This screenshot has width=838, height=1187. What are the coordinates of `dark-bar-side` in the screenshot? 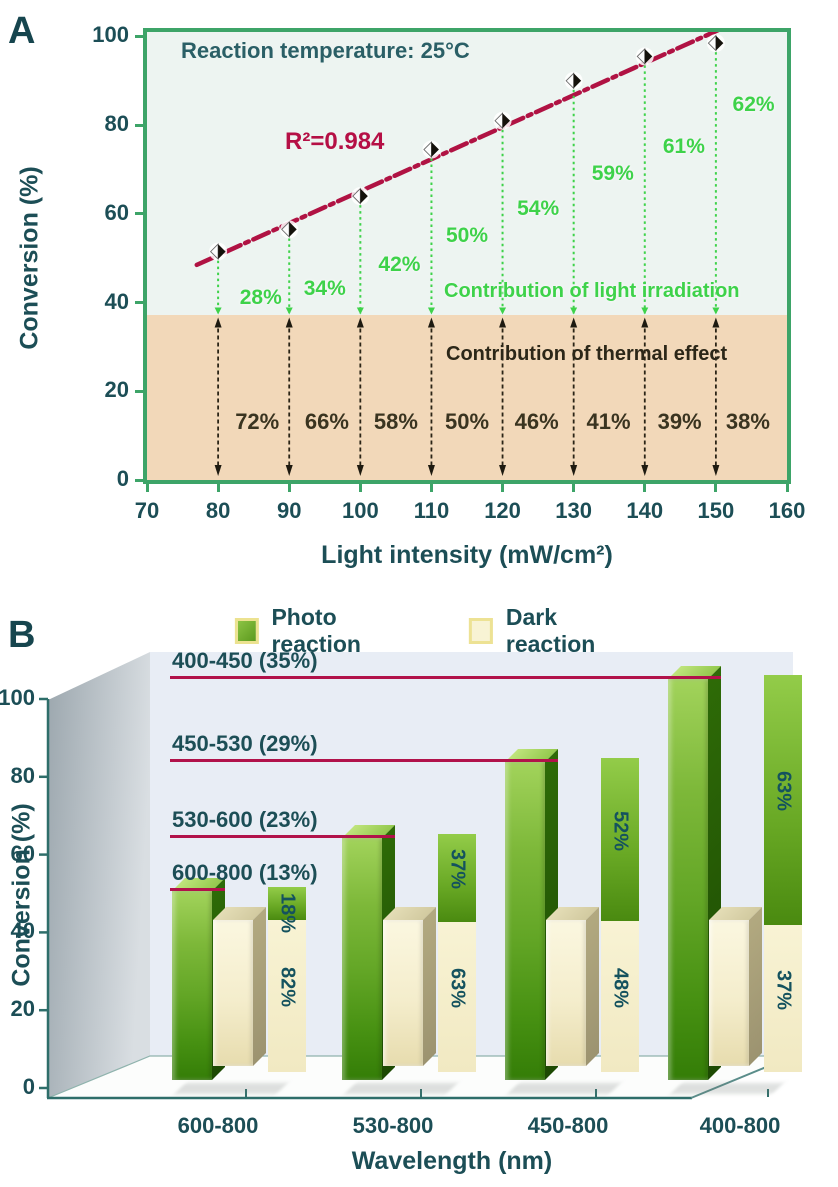 It's located at (259, 986).